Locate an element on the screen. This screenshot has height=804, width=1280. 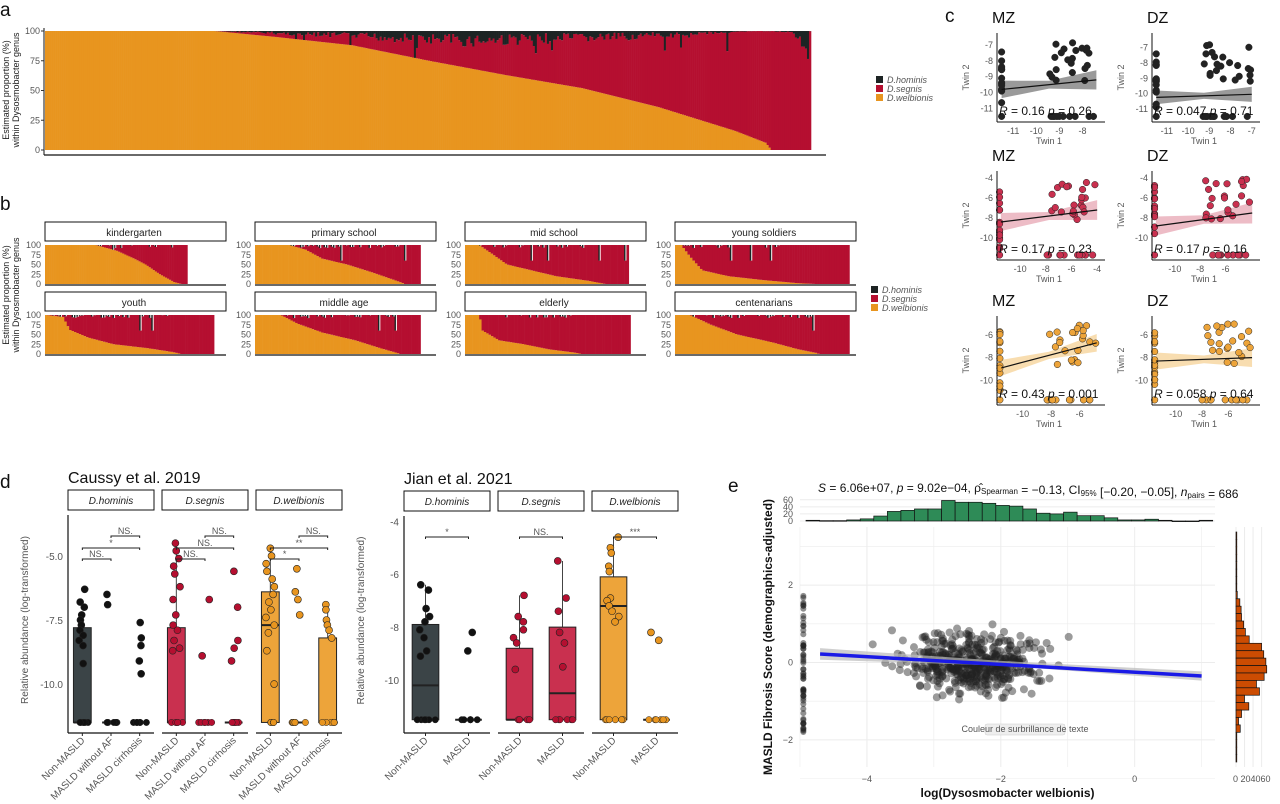
x-tick-label: -4 is located at coordinates (1097, 269).